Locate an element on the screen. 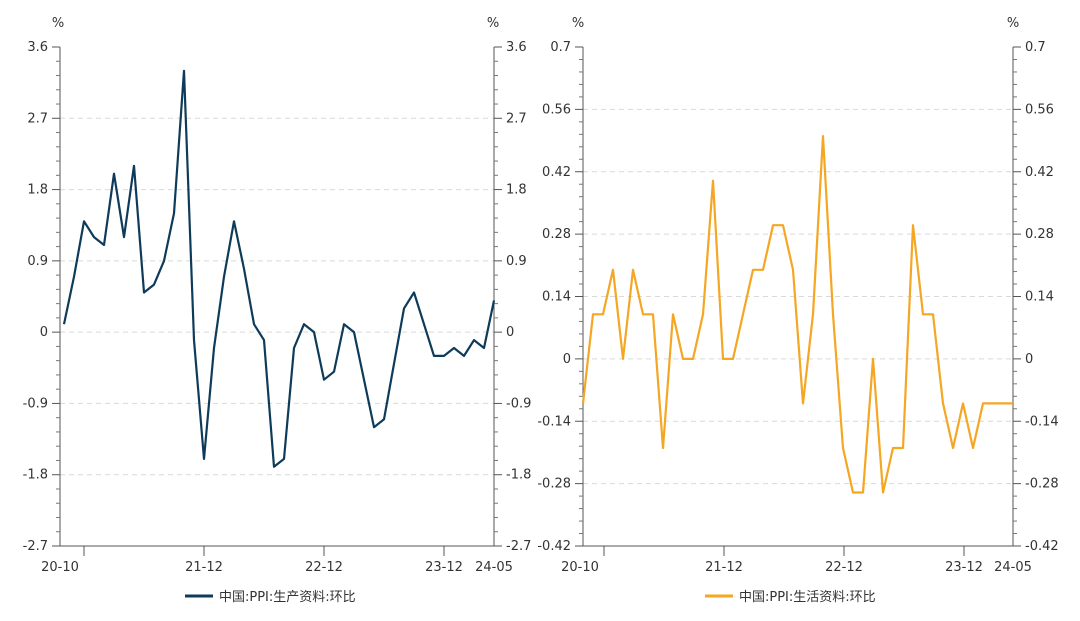 This screenshot has height=621, width=1080. y-axis-right: 0.7 0.56 0.42 0.28 0.14 0 -0.14 -0.28 -0.42 is located at coordinates (1035, 297).